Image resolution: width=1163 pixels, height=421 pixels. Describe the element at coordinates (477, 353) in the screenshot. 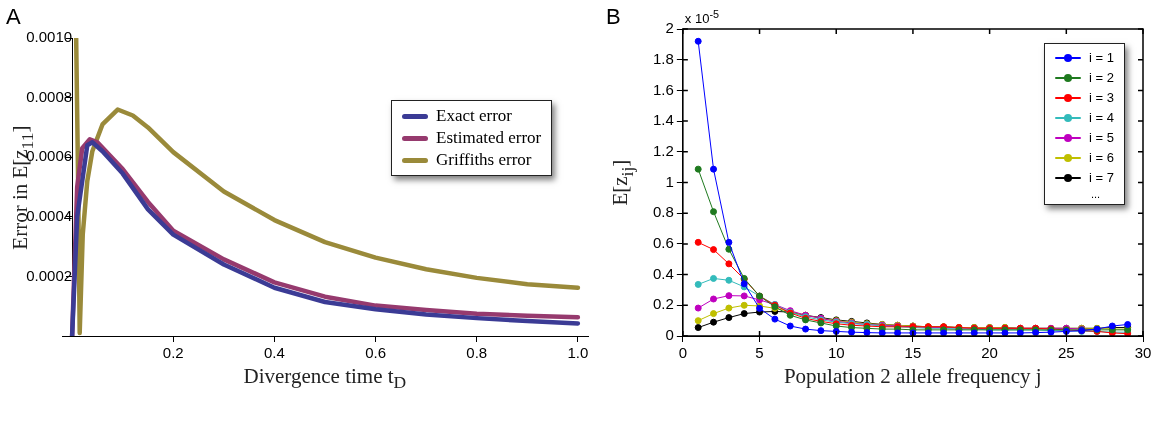

I see `x-tick-label: 0.8` at that location.